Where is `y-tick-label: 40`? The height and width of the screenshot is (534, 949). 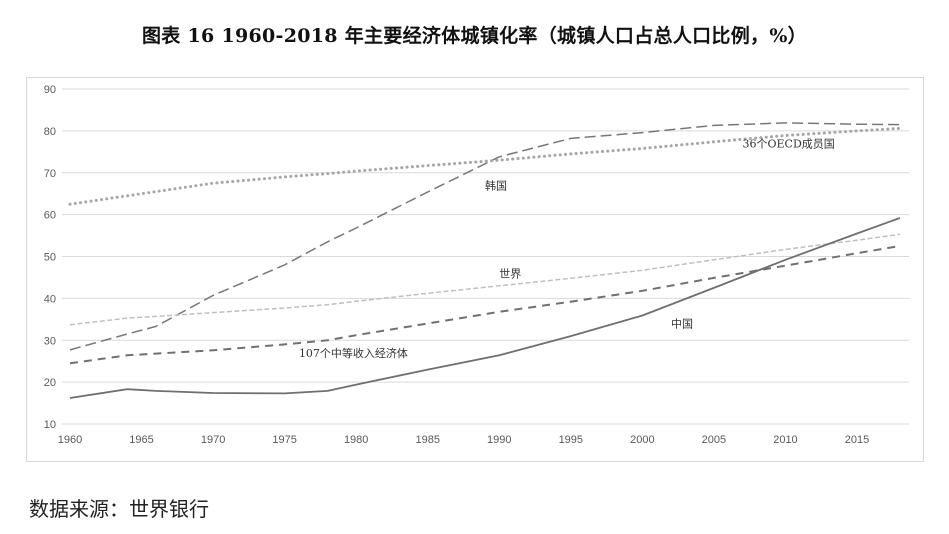 y-tick-label: 40 is located at coordinates (50, 299).